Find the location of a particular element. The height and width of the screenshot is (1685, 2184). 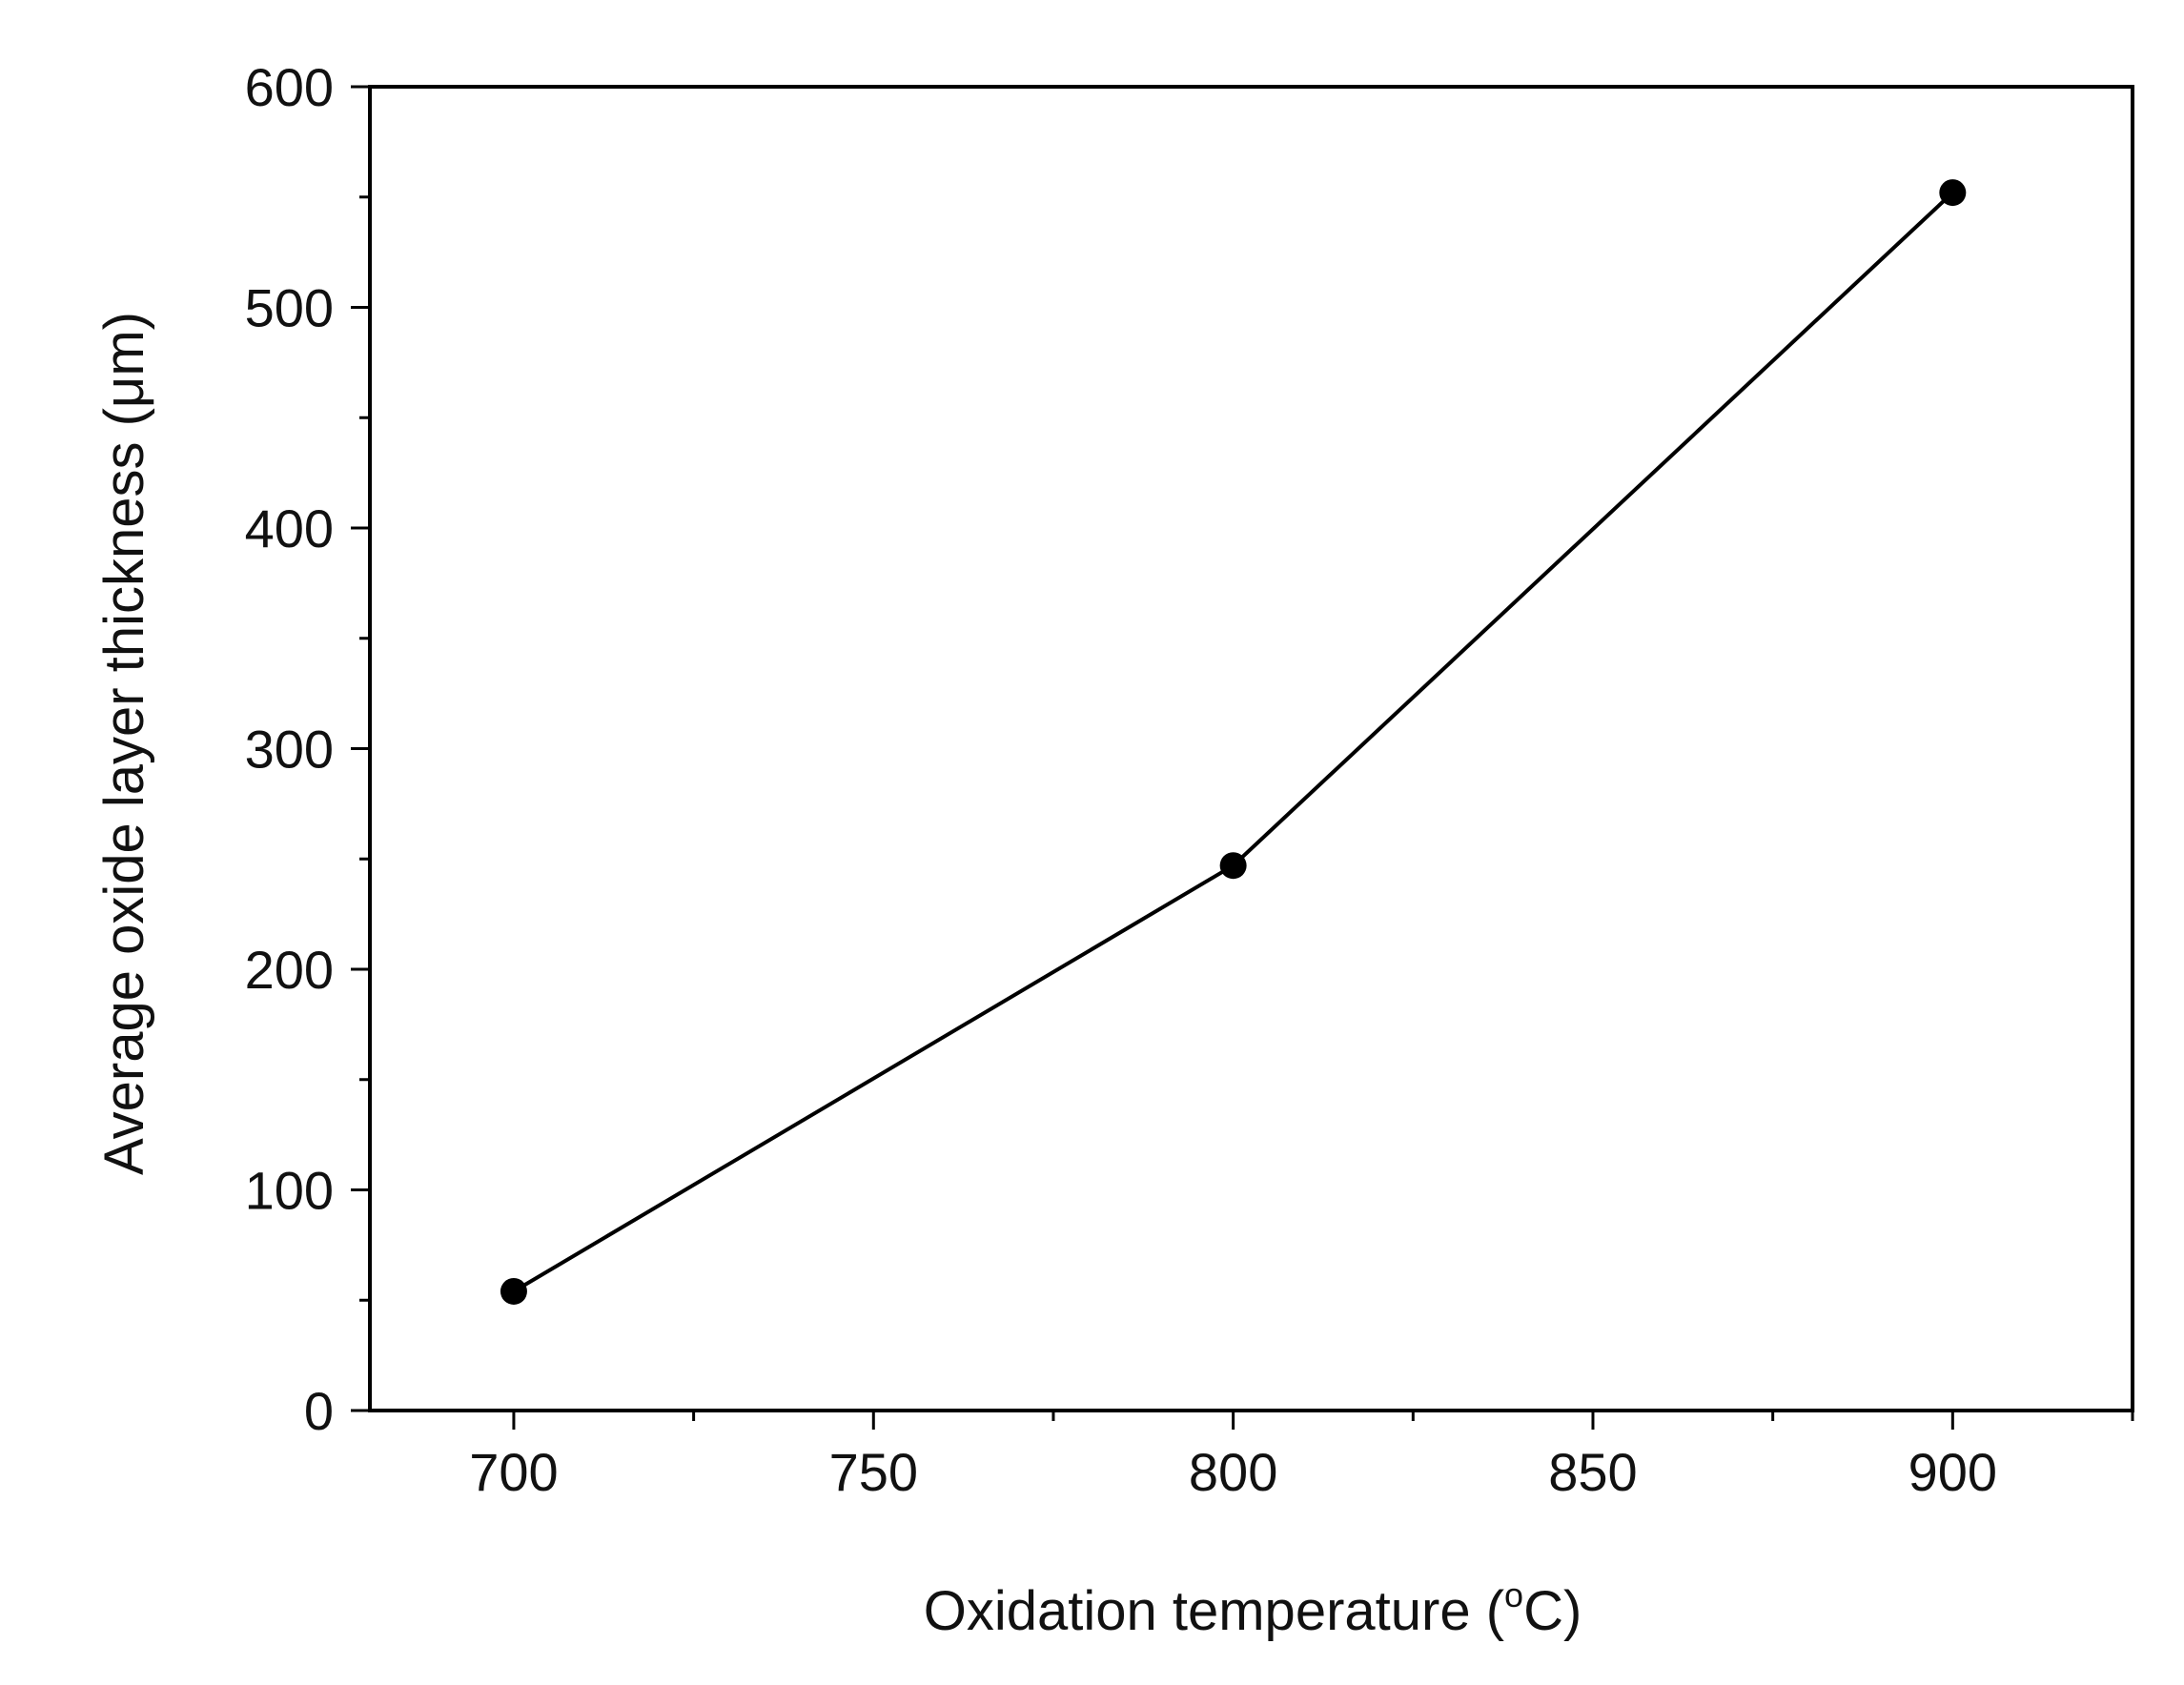

x-axis-title-prefix: Oxidation temperature ( is located at coordinates (1214, 1611).